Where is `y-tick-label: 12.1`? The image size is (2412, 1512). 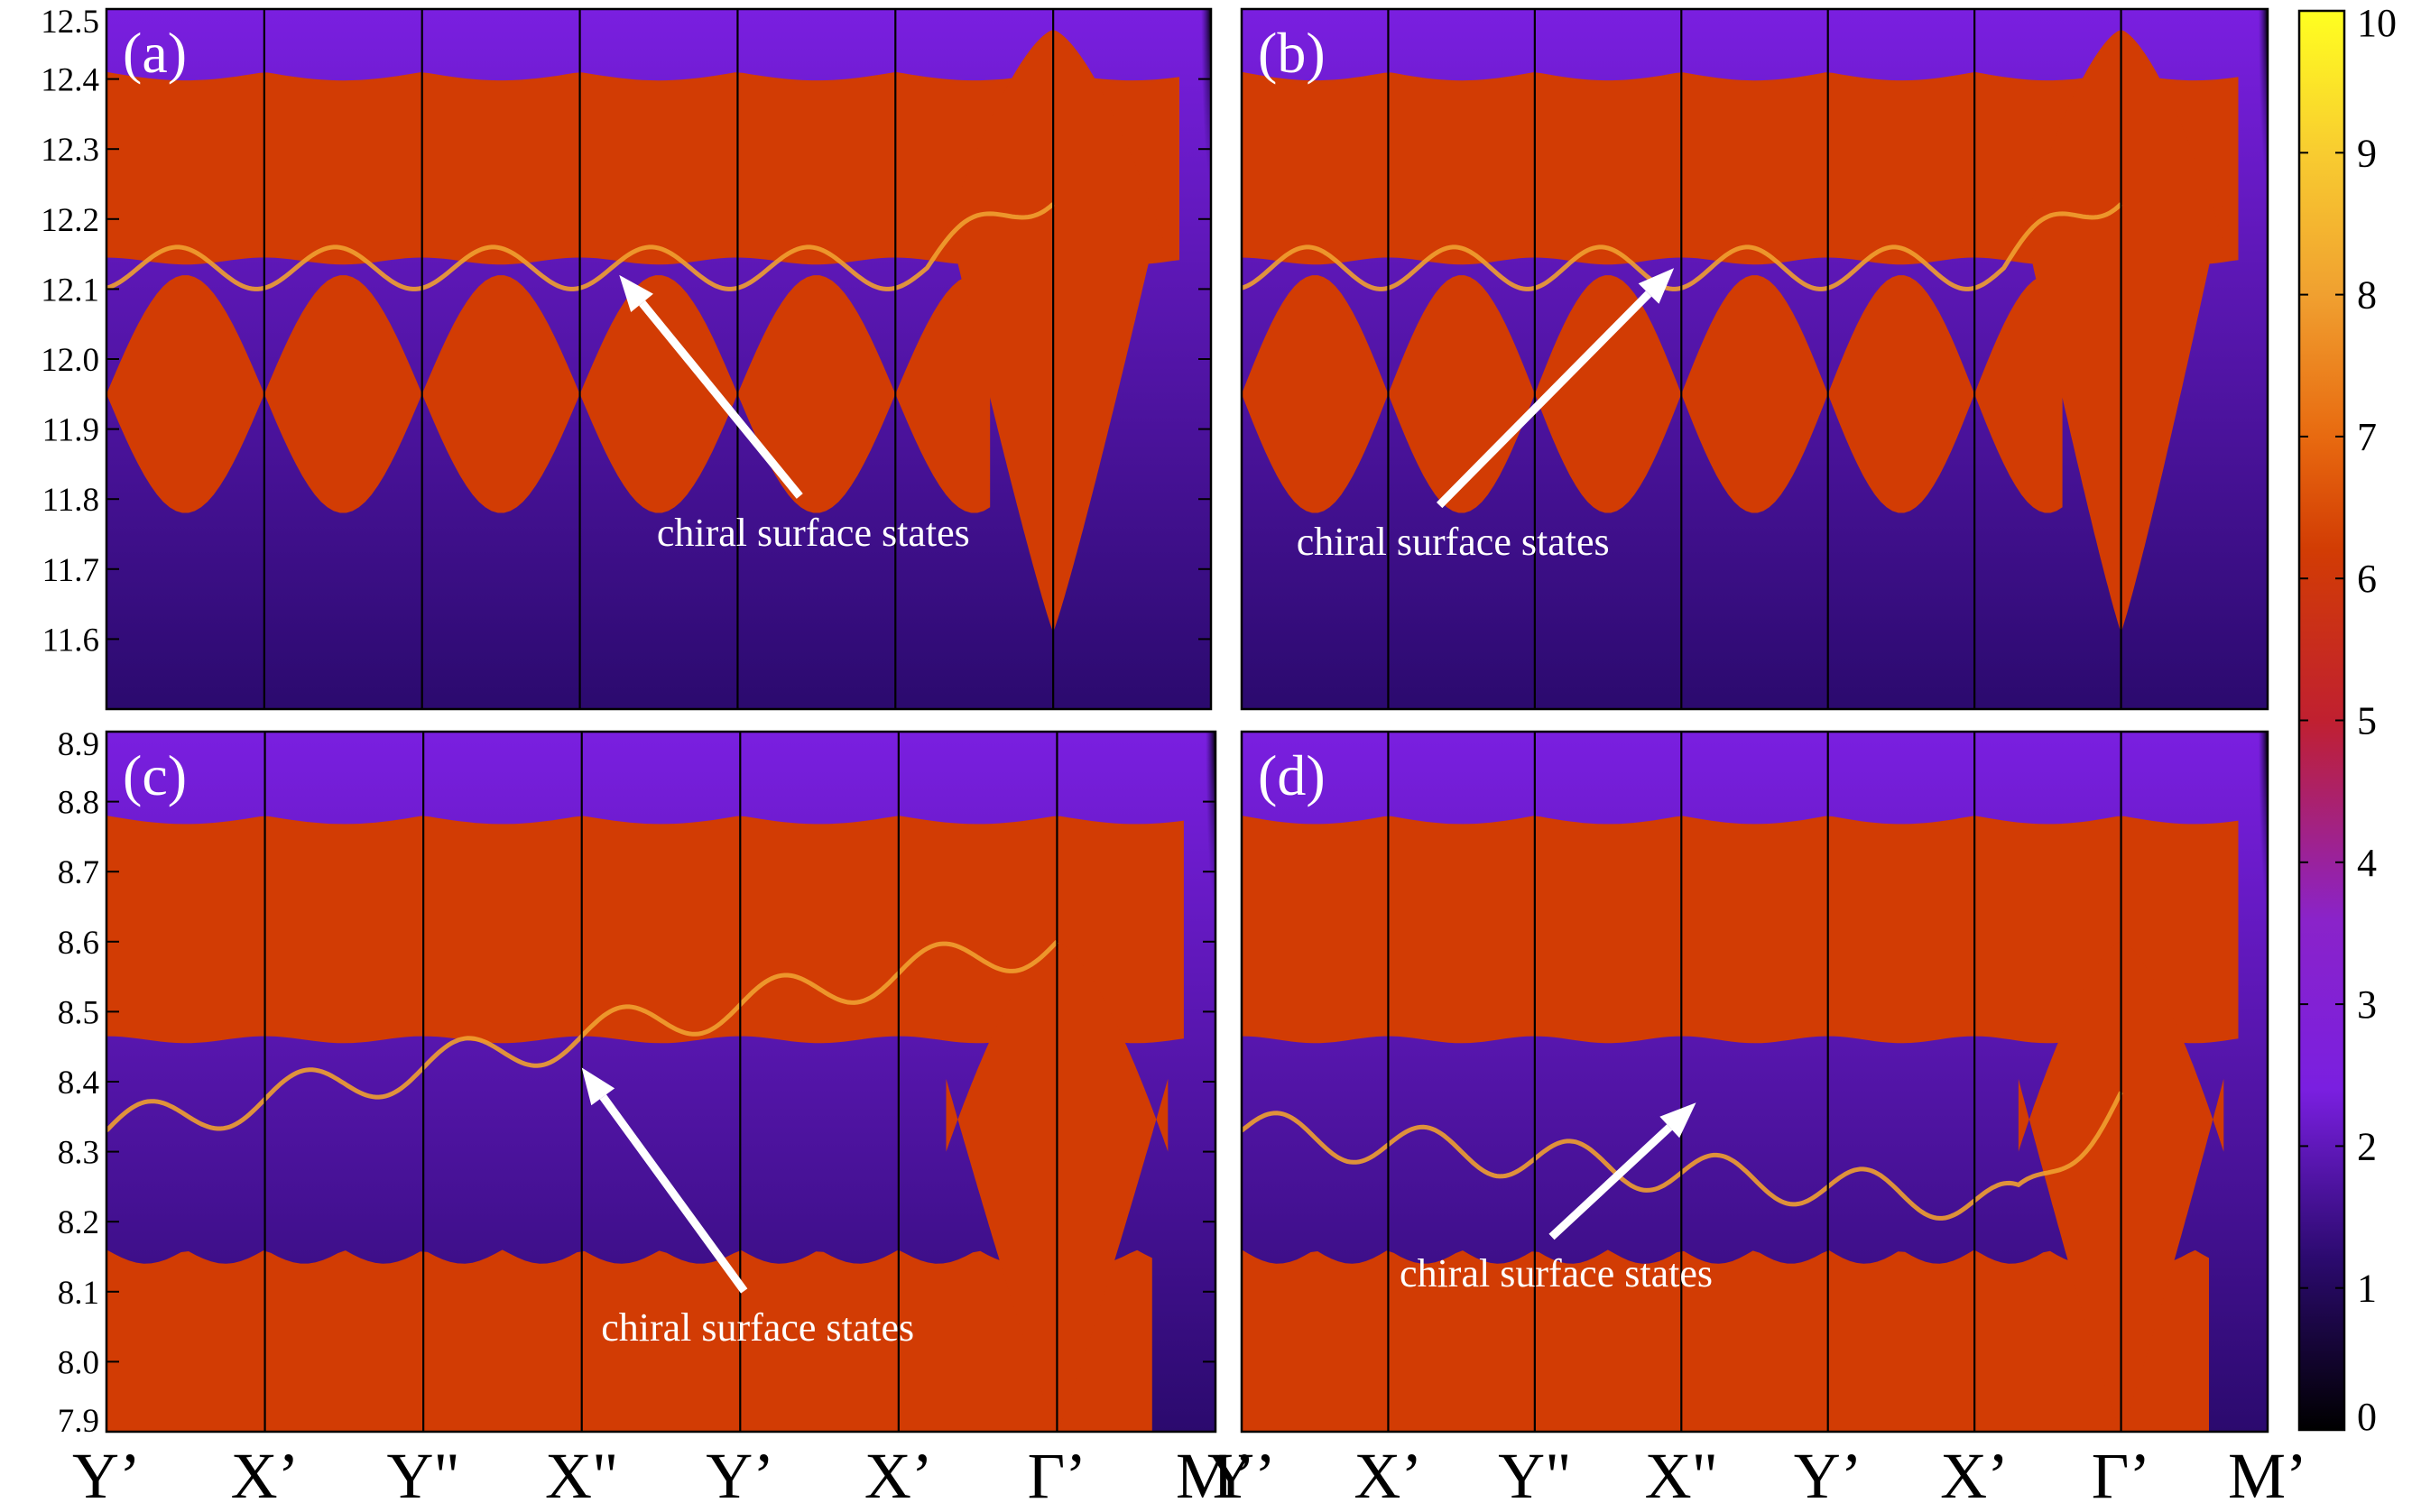 y-tick-label: 12.1 is located at coordinates (70, 290).